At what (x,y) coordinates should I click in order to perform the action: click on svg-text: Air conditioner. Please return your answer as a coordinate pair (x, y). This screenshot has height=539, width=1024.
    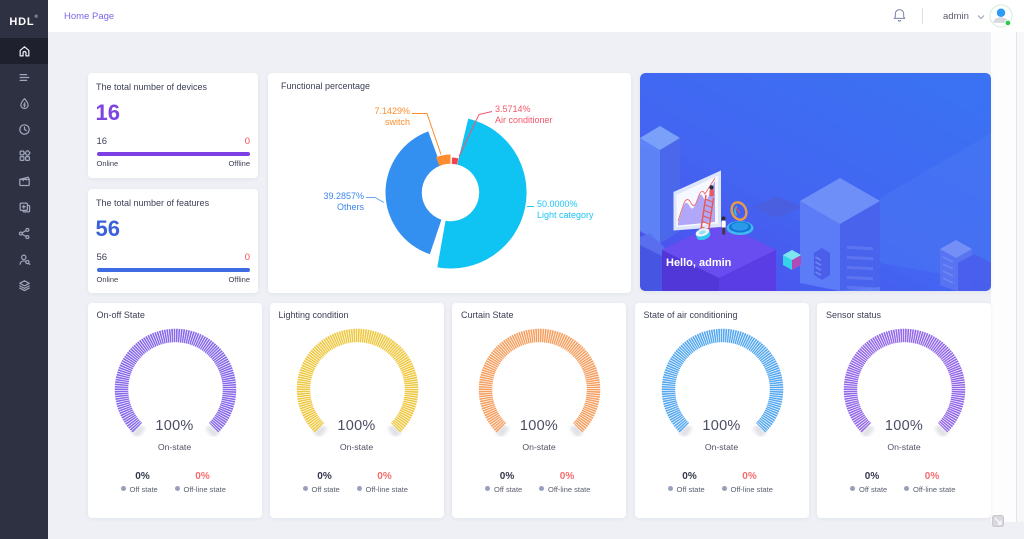
    Looking at the image, I should click on (524, 120).